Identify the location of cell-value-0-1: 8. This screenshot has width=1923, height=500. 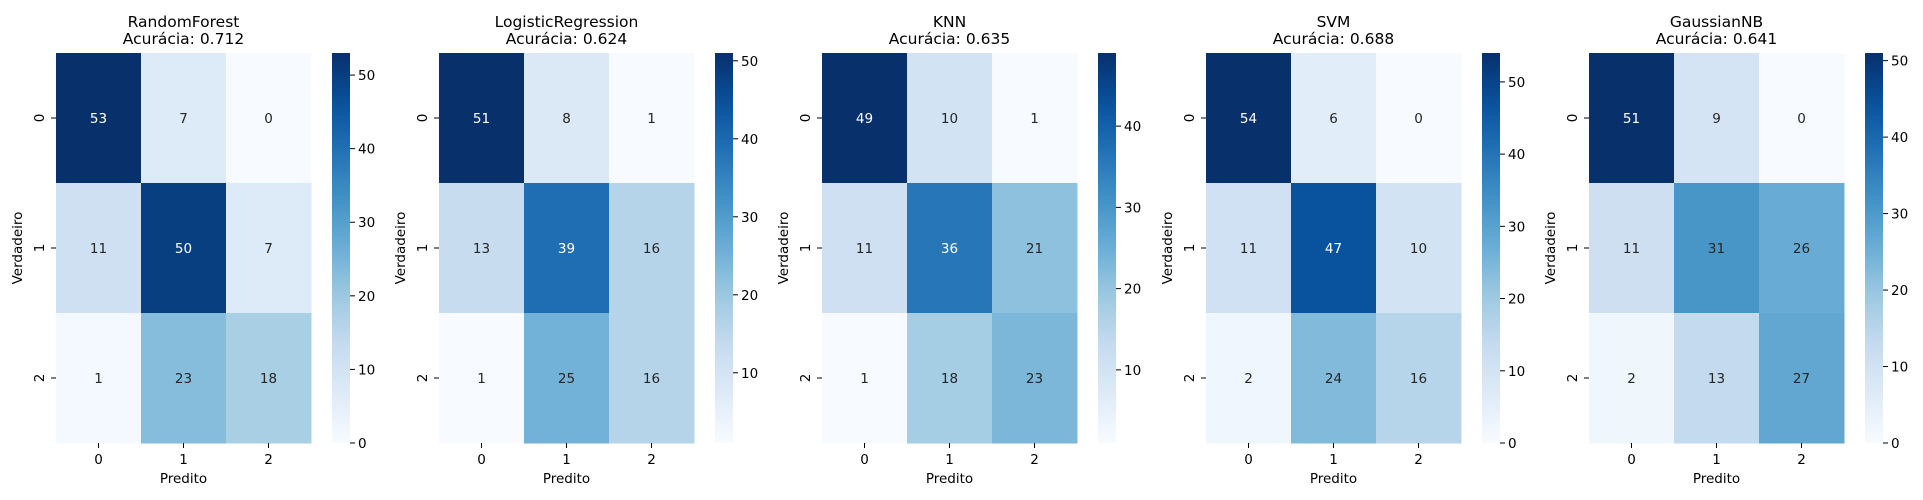
(566, 119).